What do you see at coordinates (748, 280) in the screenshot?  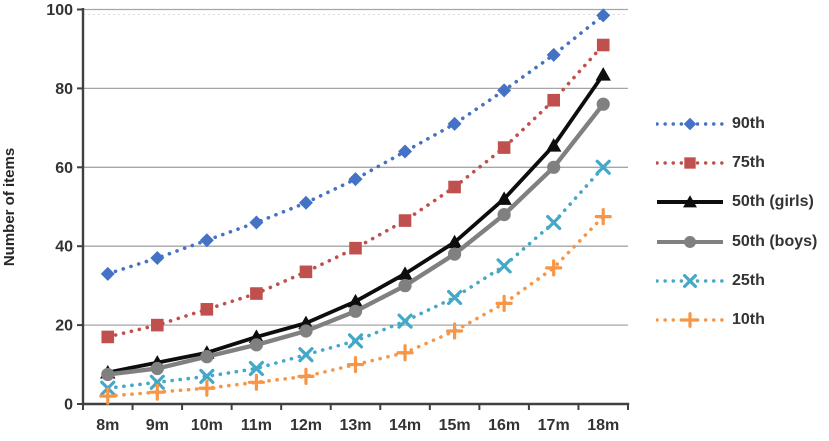 I see `legend-label: 25th` at bounding box center [748, 280].